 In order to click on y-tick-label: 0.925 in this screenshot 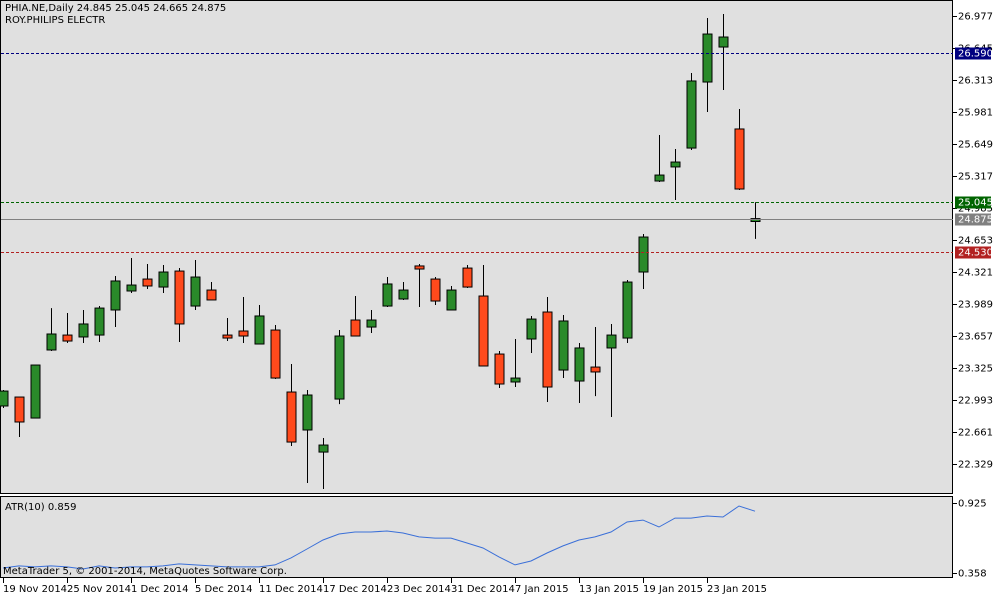, I will do `click(972, 504)`.